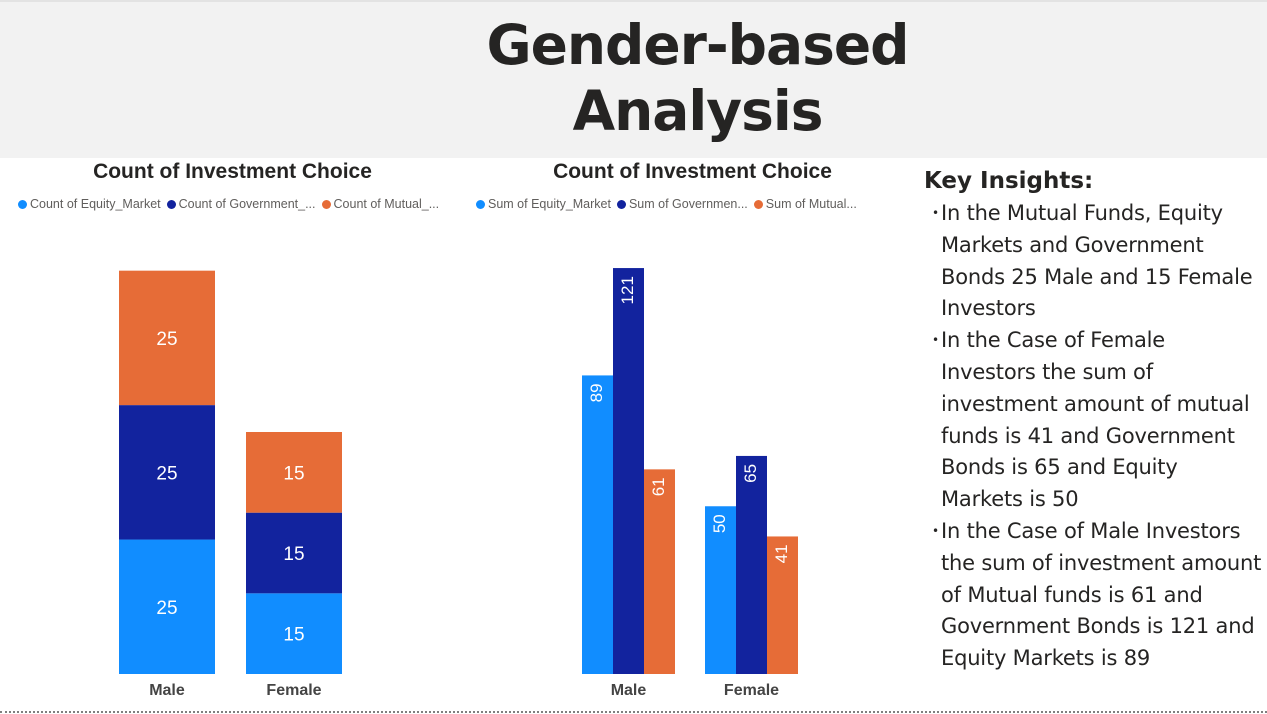  I want to click on stacked-bar-chart: 25 25 25 Male 15 15 15 Female, so click(230, 484).